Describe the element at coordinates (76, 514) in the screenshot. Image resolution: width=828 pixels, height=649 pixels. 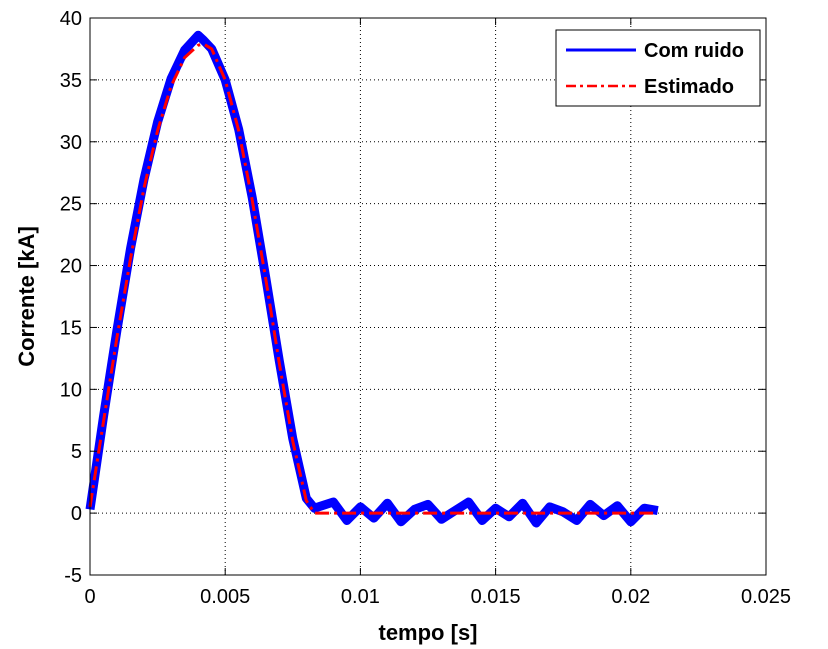
I see `y-tick-label: 0` at that location.